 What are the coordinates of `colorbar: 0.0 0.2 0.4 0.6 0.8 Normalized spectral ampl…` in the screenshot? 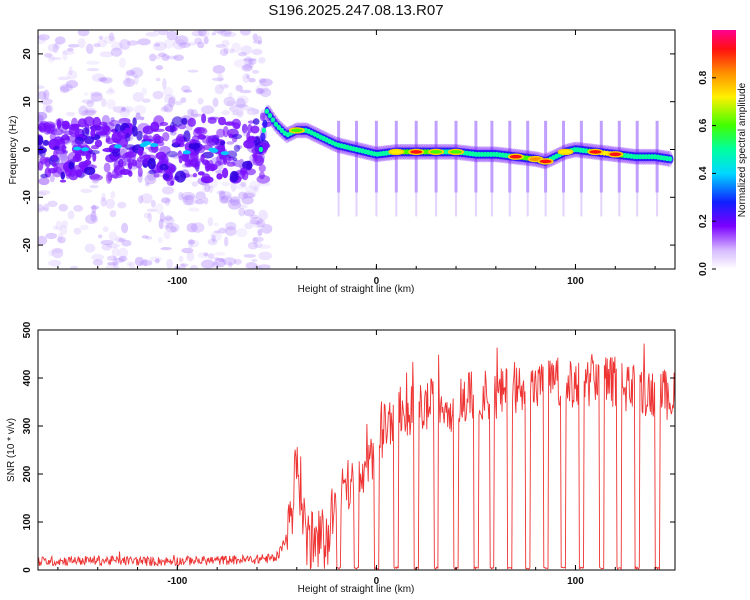 It's located at (723, 153).